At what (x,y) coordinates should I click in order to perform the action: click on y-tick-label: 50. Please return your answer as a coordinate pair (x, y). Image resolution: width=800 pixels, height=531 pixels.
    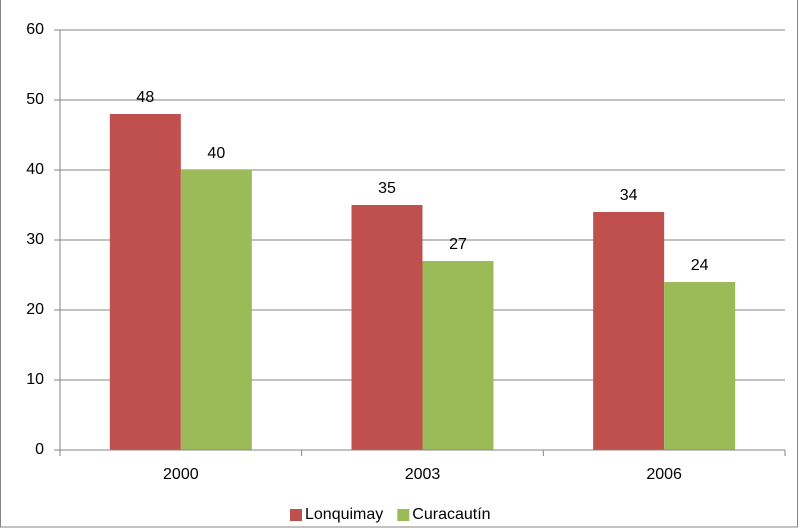
    Looking at the image, I should click on (35, 99).